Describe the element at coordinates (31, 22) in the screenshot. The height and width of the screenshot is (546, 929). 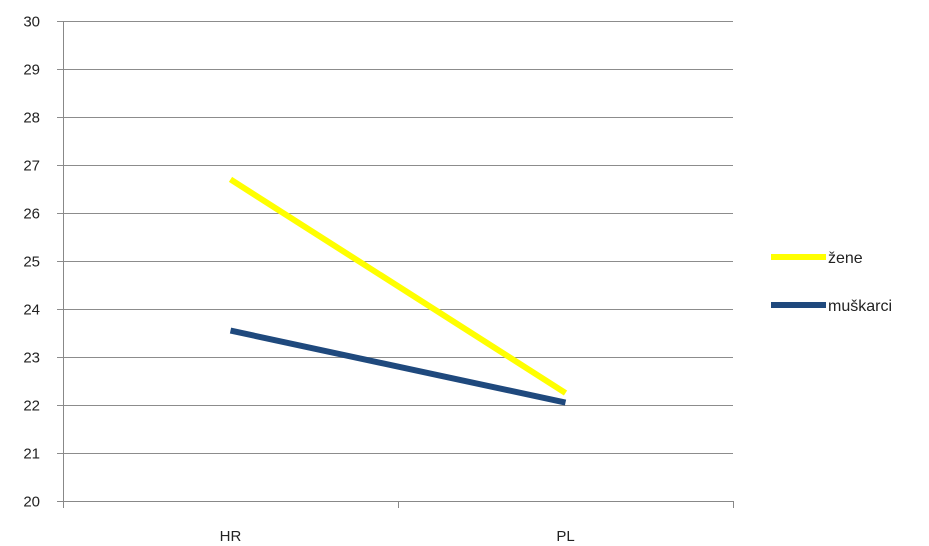
I see `y-tick-label: 30` at that location.